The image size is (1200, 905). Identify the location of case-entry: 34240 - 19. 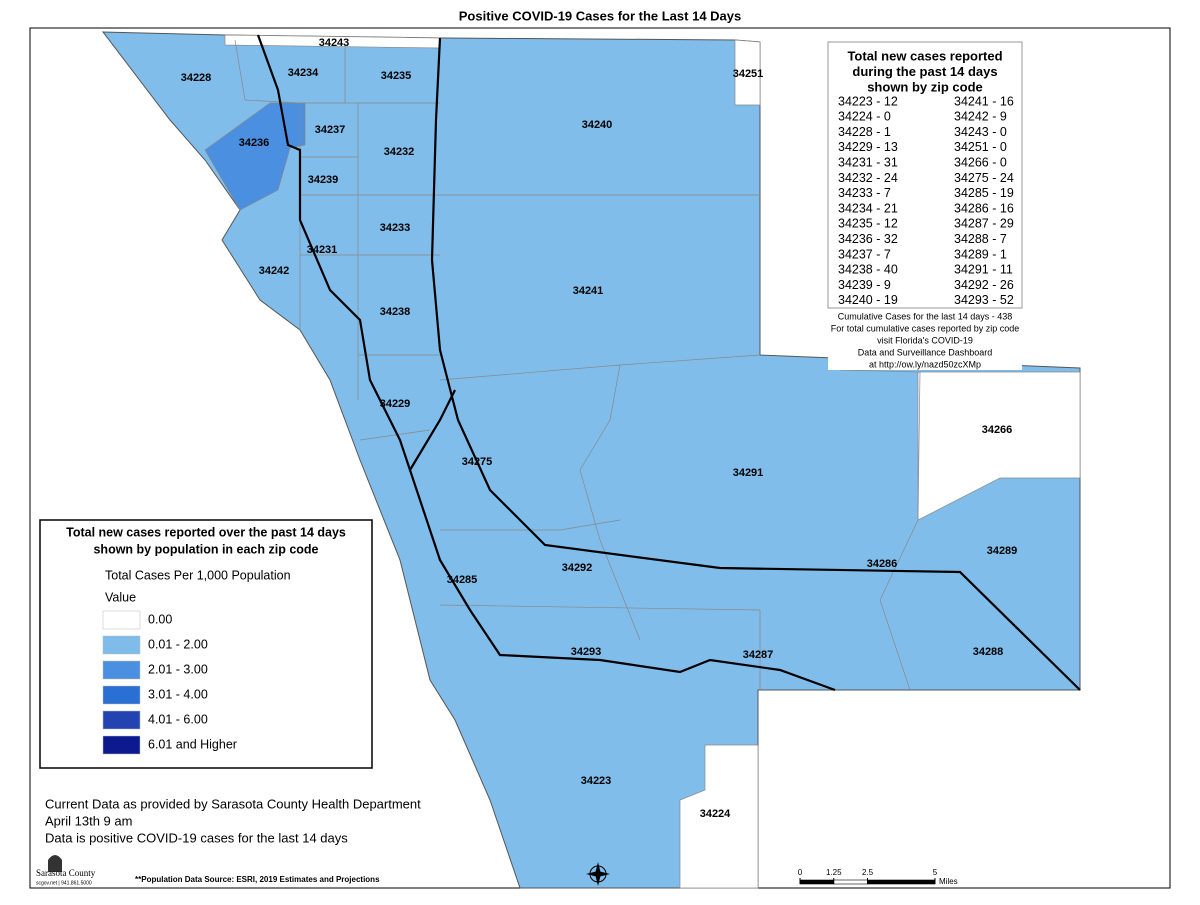
(868, 300).